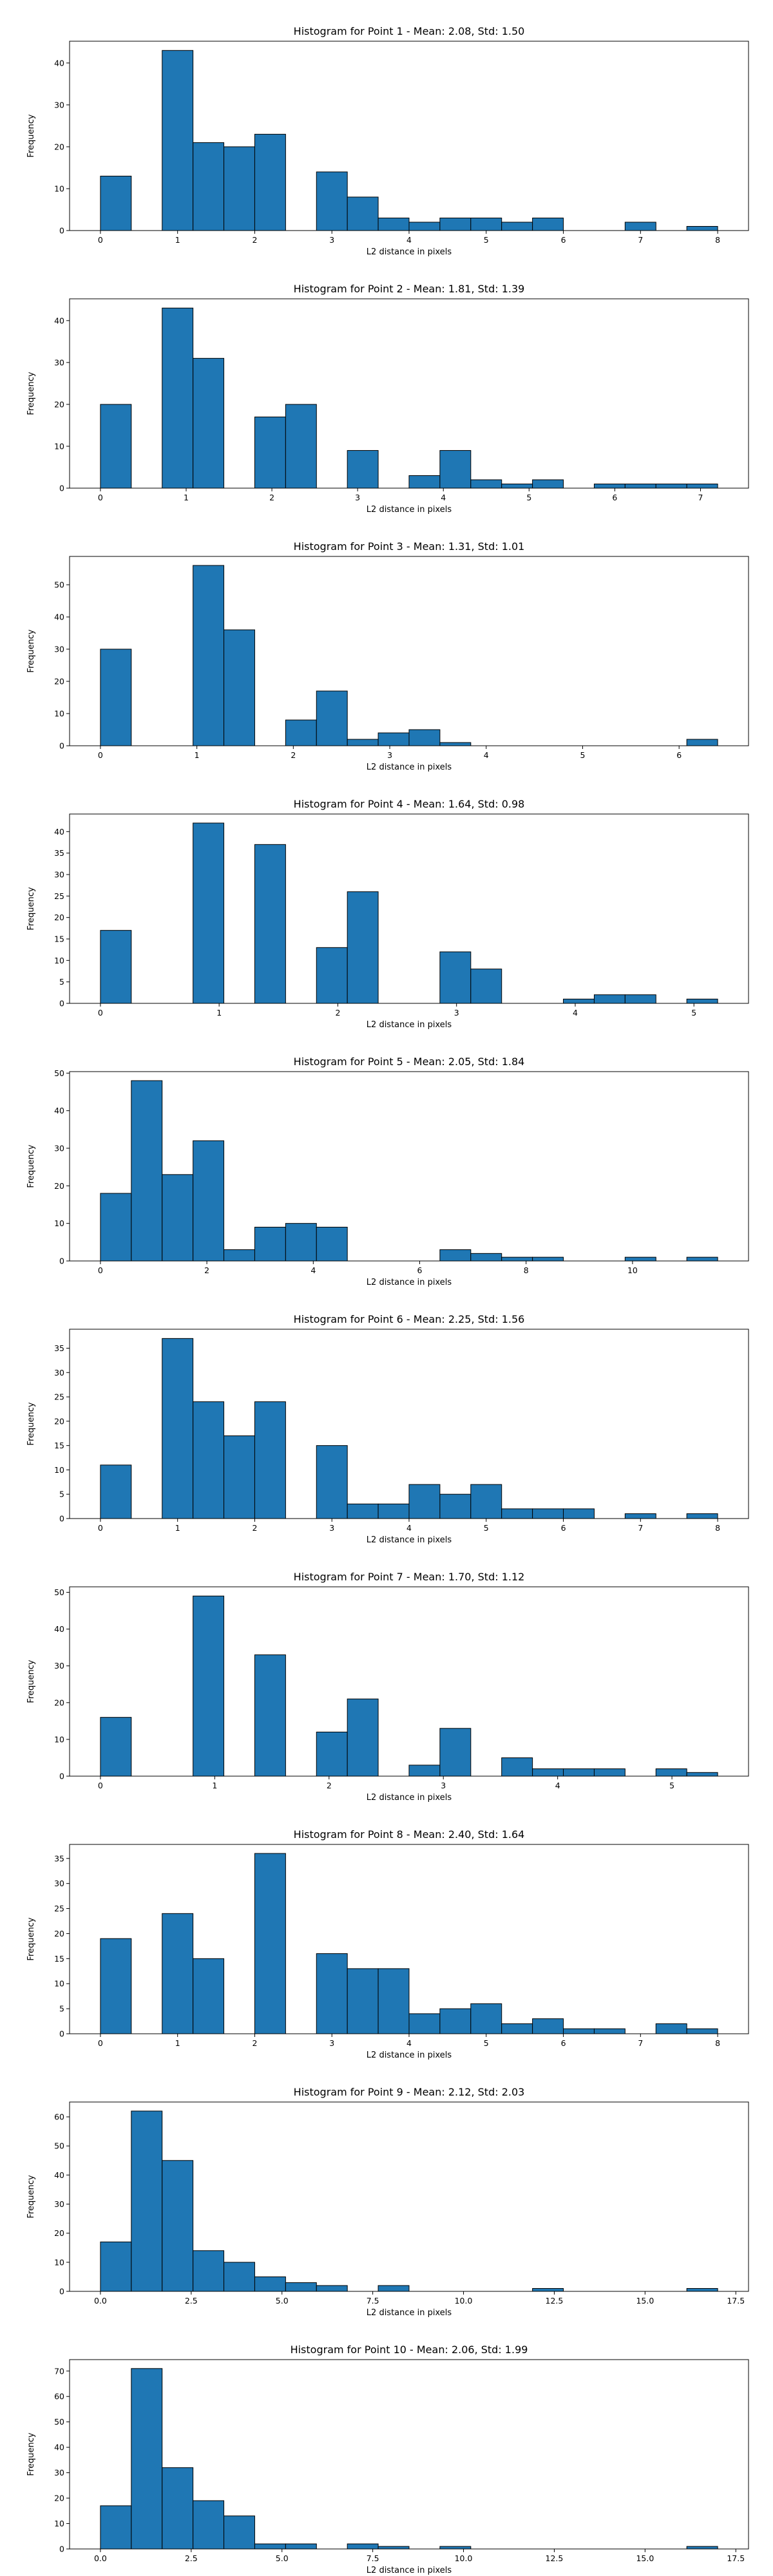 Image resolution: width=773 pixels, height=2576 pixels. What do you see at coordinates (59, 617) in the screenshot?
I see `y-tick-label: 40` at bounding box center [59, 617].